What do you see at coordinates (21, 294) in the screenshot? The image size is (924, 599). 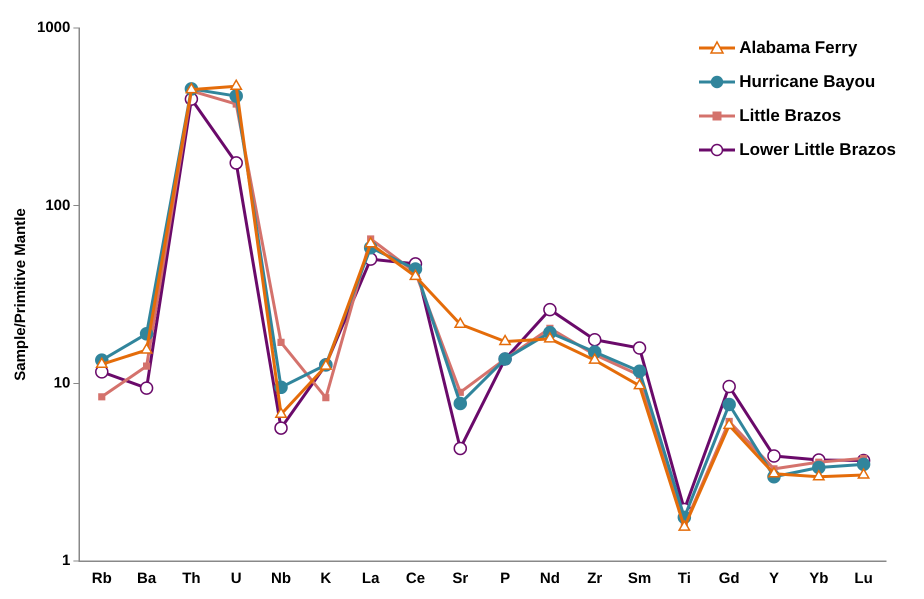 I see `y-axis-title: Sample/Primitive Mantle` at bounding box center [21, 294].